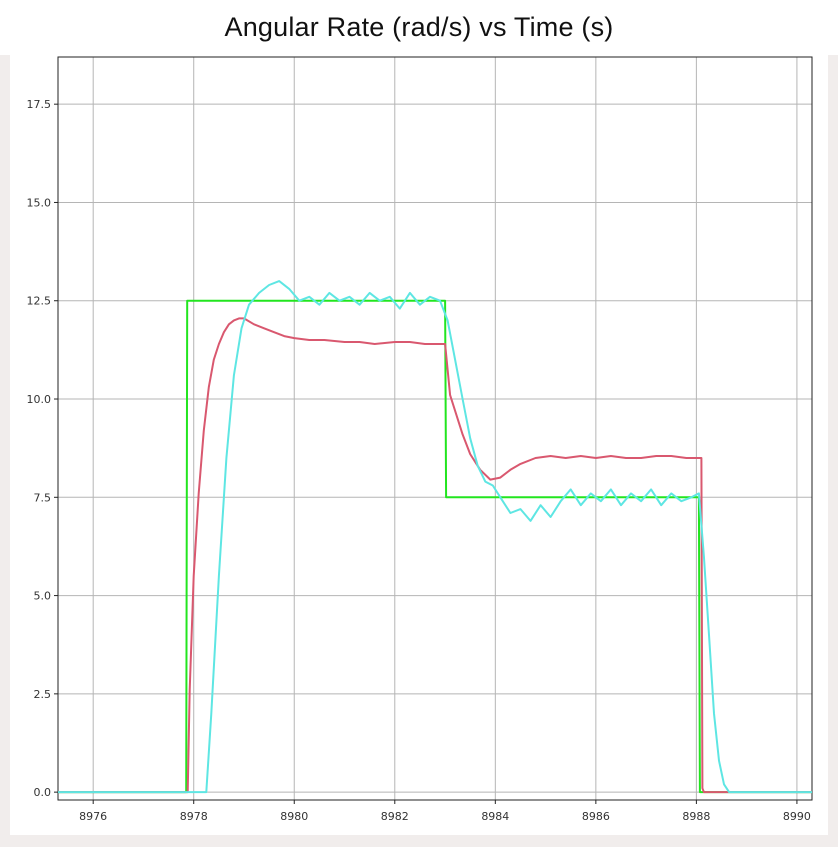 Image resolution: width=838 pixels, height=847 pixels. Describe the element at coordinates (93, 816) in the screenshot. I see `x-tick-label: 8976` at that location.